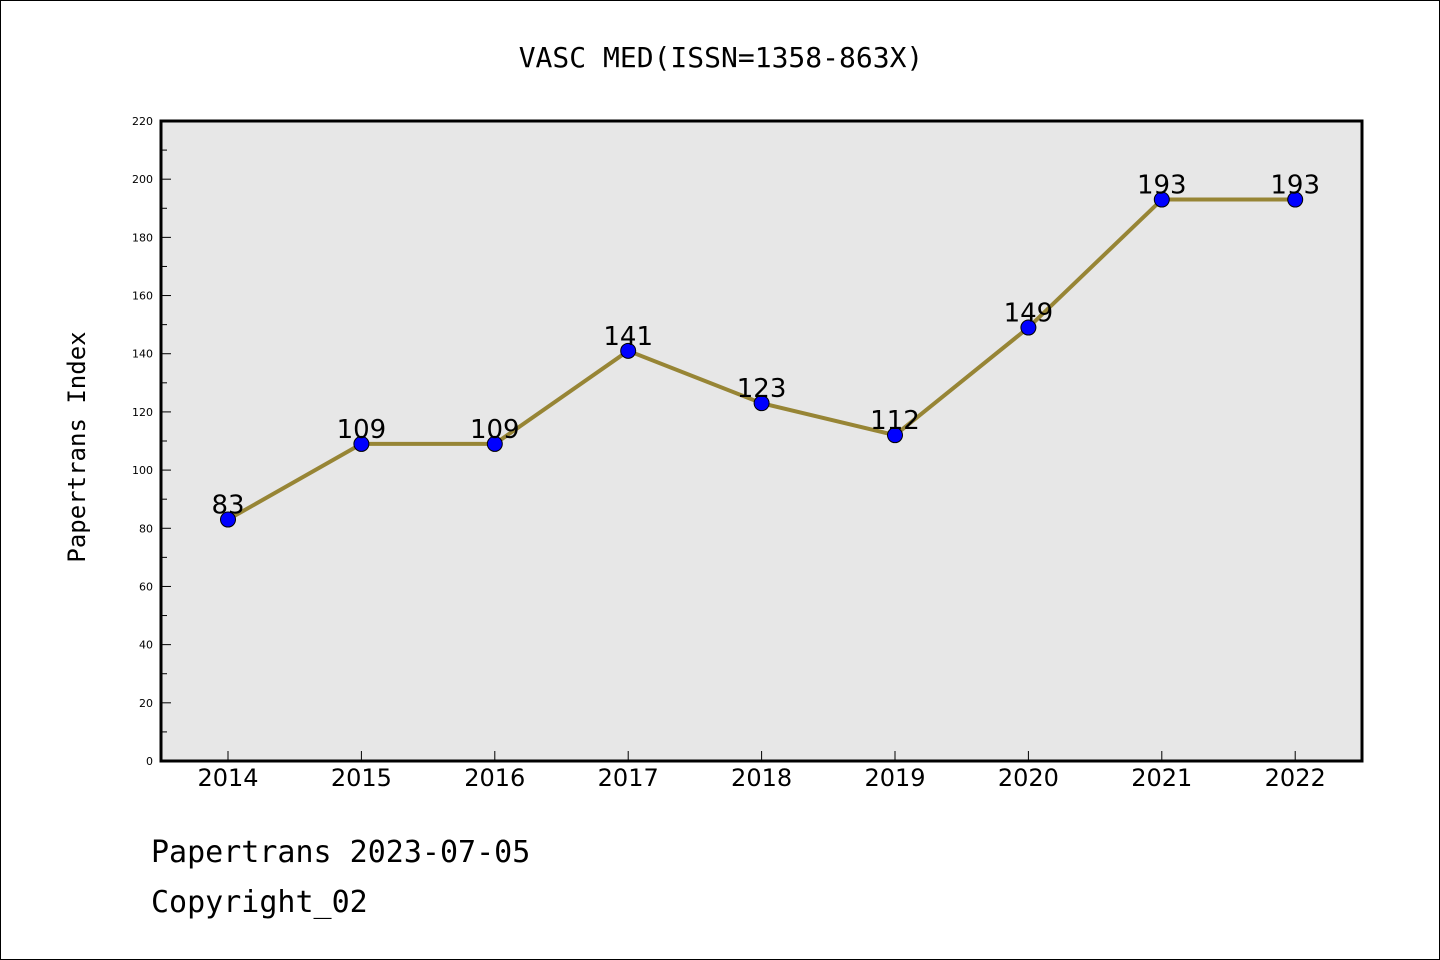 This screenshot has height=960, width=1440. Describe the element at coordinates (149, 761) in the screenshot. I see `y-tick-label: 0` at that location.